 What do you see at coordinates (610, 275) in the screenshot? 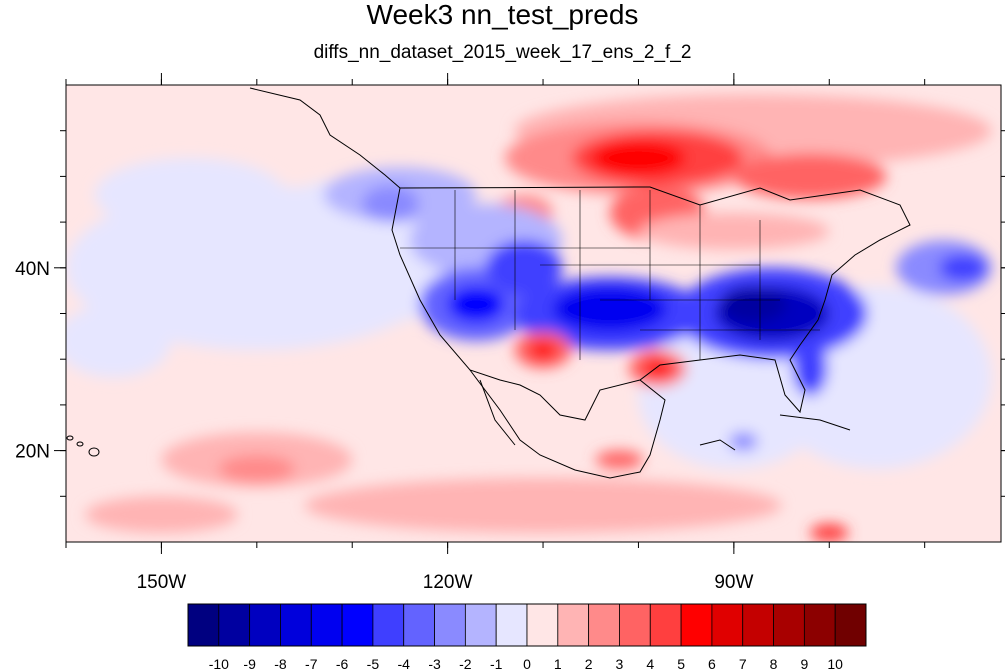
I see `state-borders` at bounding box center [610, 275].